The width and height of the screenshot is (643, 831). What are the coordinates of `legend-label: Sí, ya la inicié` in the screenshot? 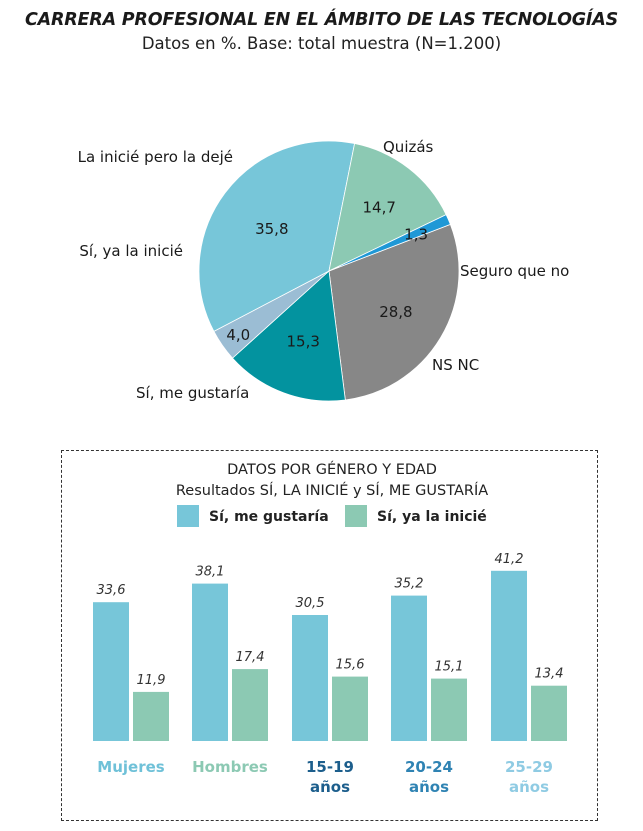 It's located at (432, 517).